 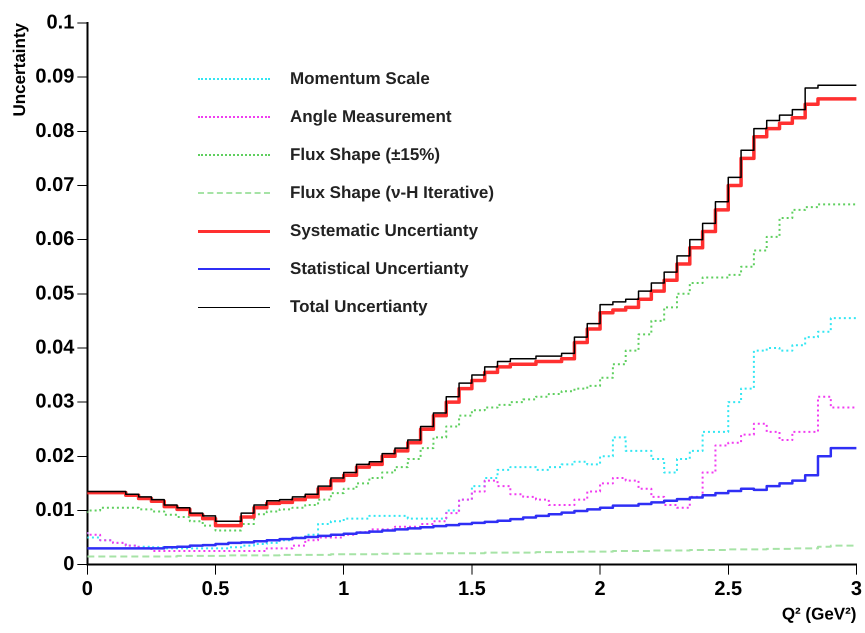 What do you see at coordinates (344, 589) in the screenshot?
I see `x-tick-label: 1` at bounding box center [344, 589].